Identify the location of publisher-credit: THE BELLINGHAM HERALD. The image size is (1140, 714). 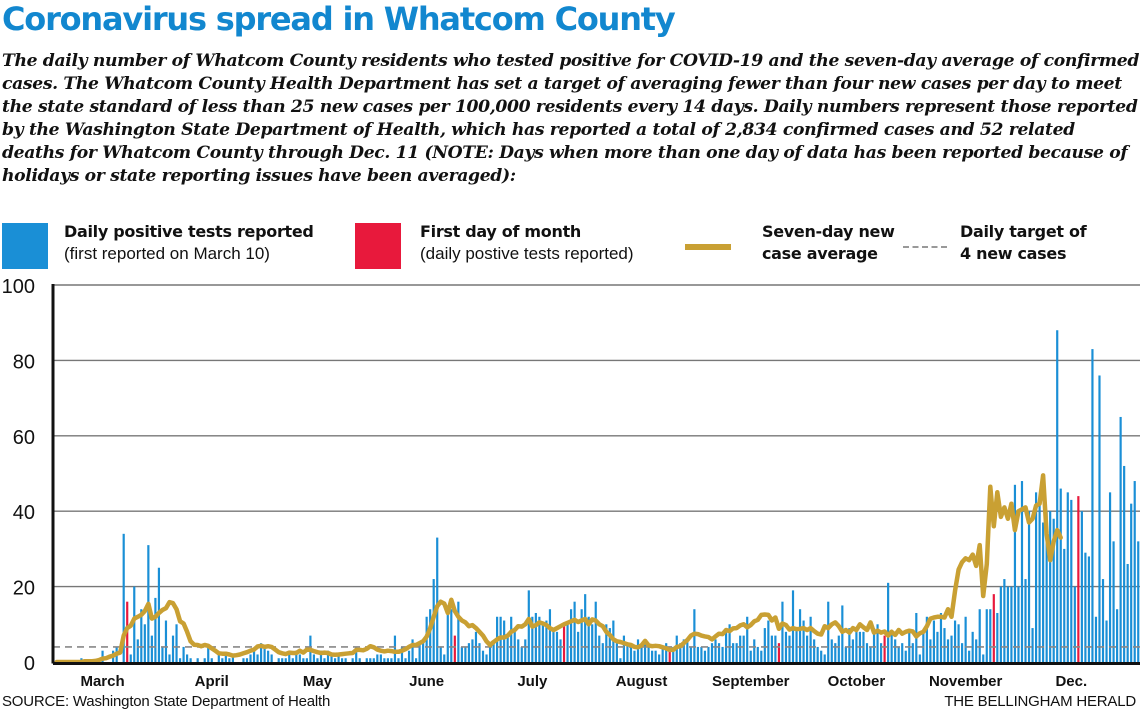
(1040, 701).